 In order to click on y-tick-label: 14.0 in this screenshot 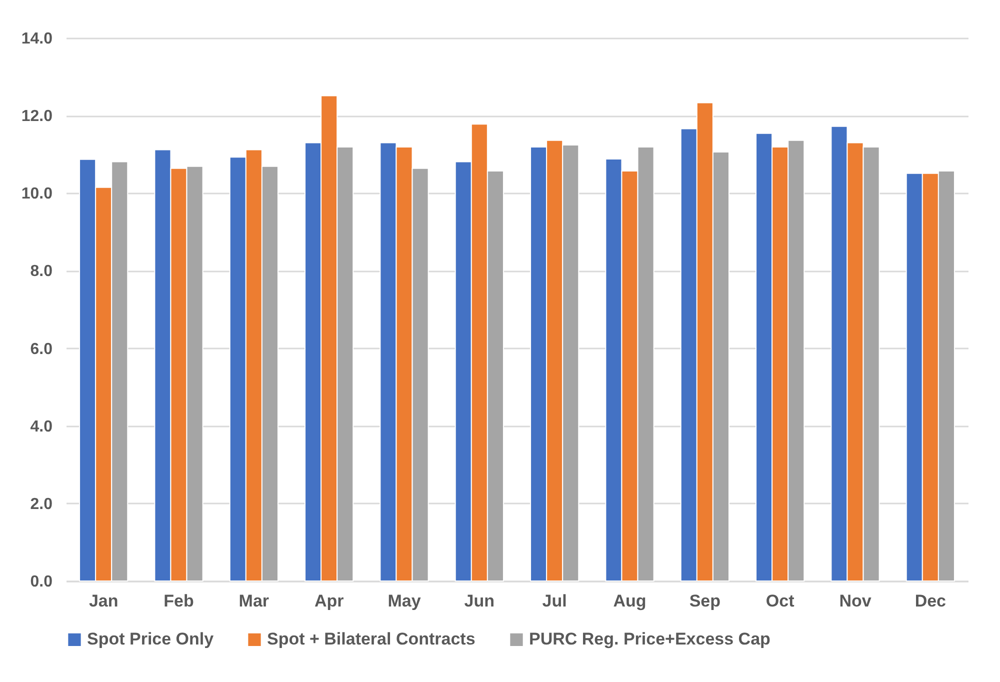, I will do `click(37, 39)`.